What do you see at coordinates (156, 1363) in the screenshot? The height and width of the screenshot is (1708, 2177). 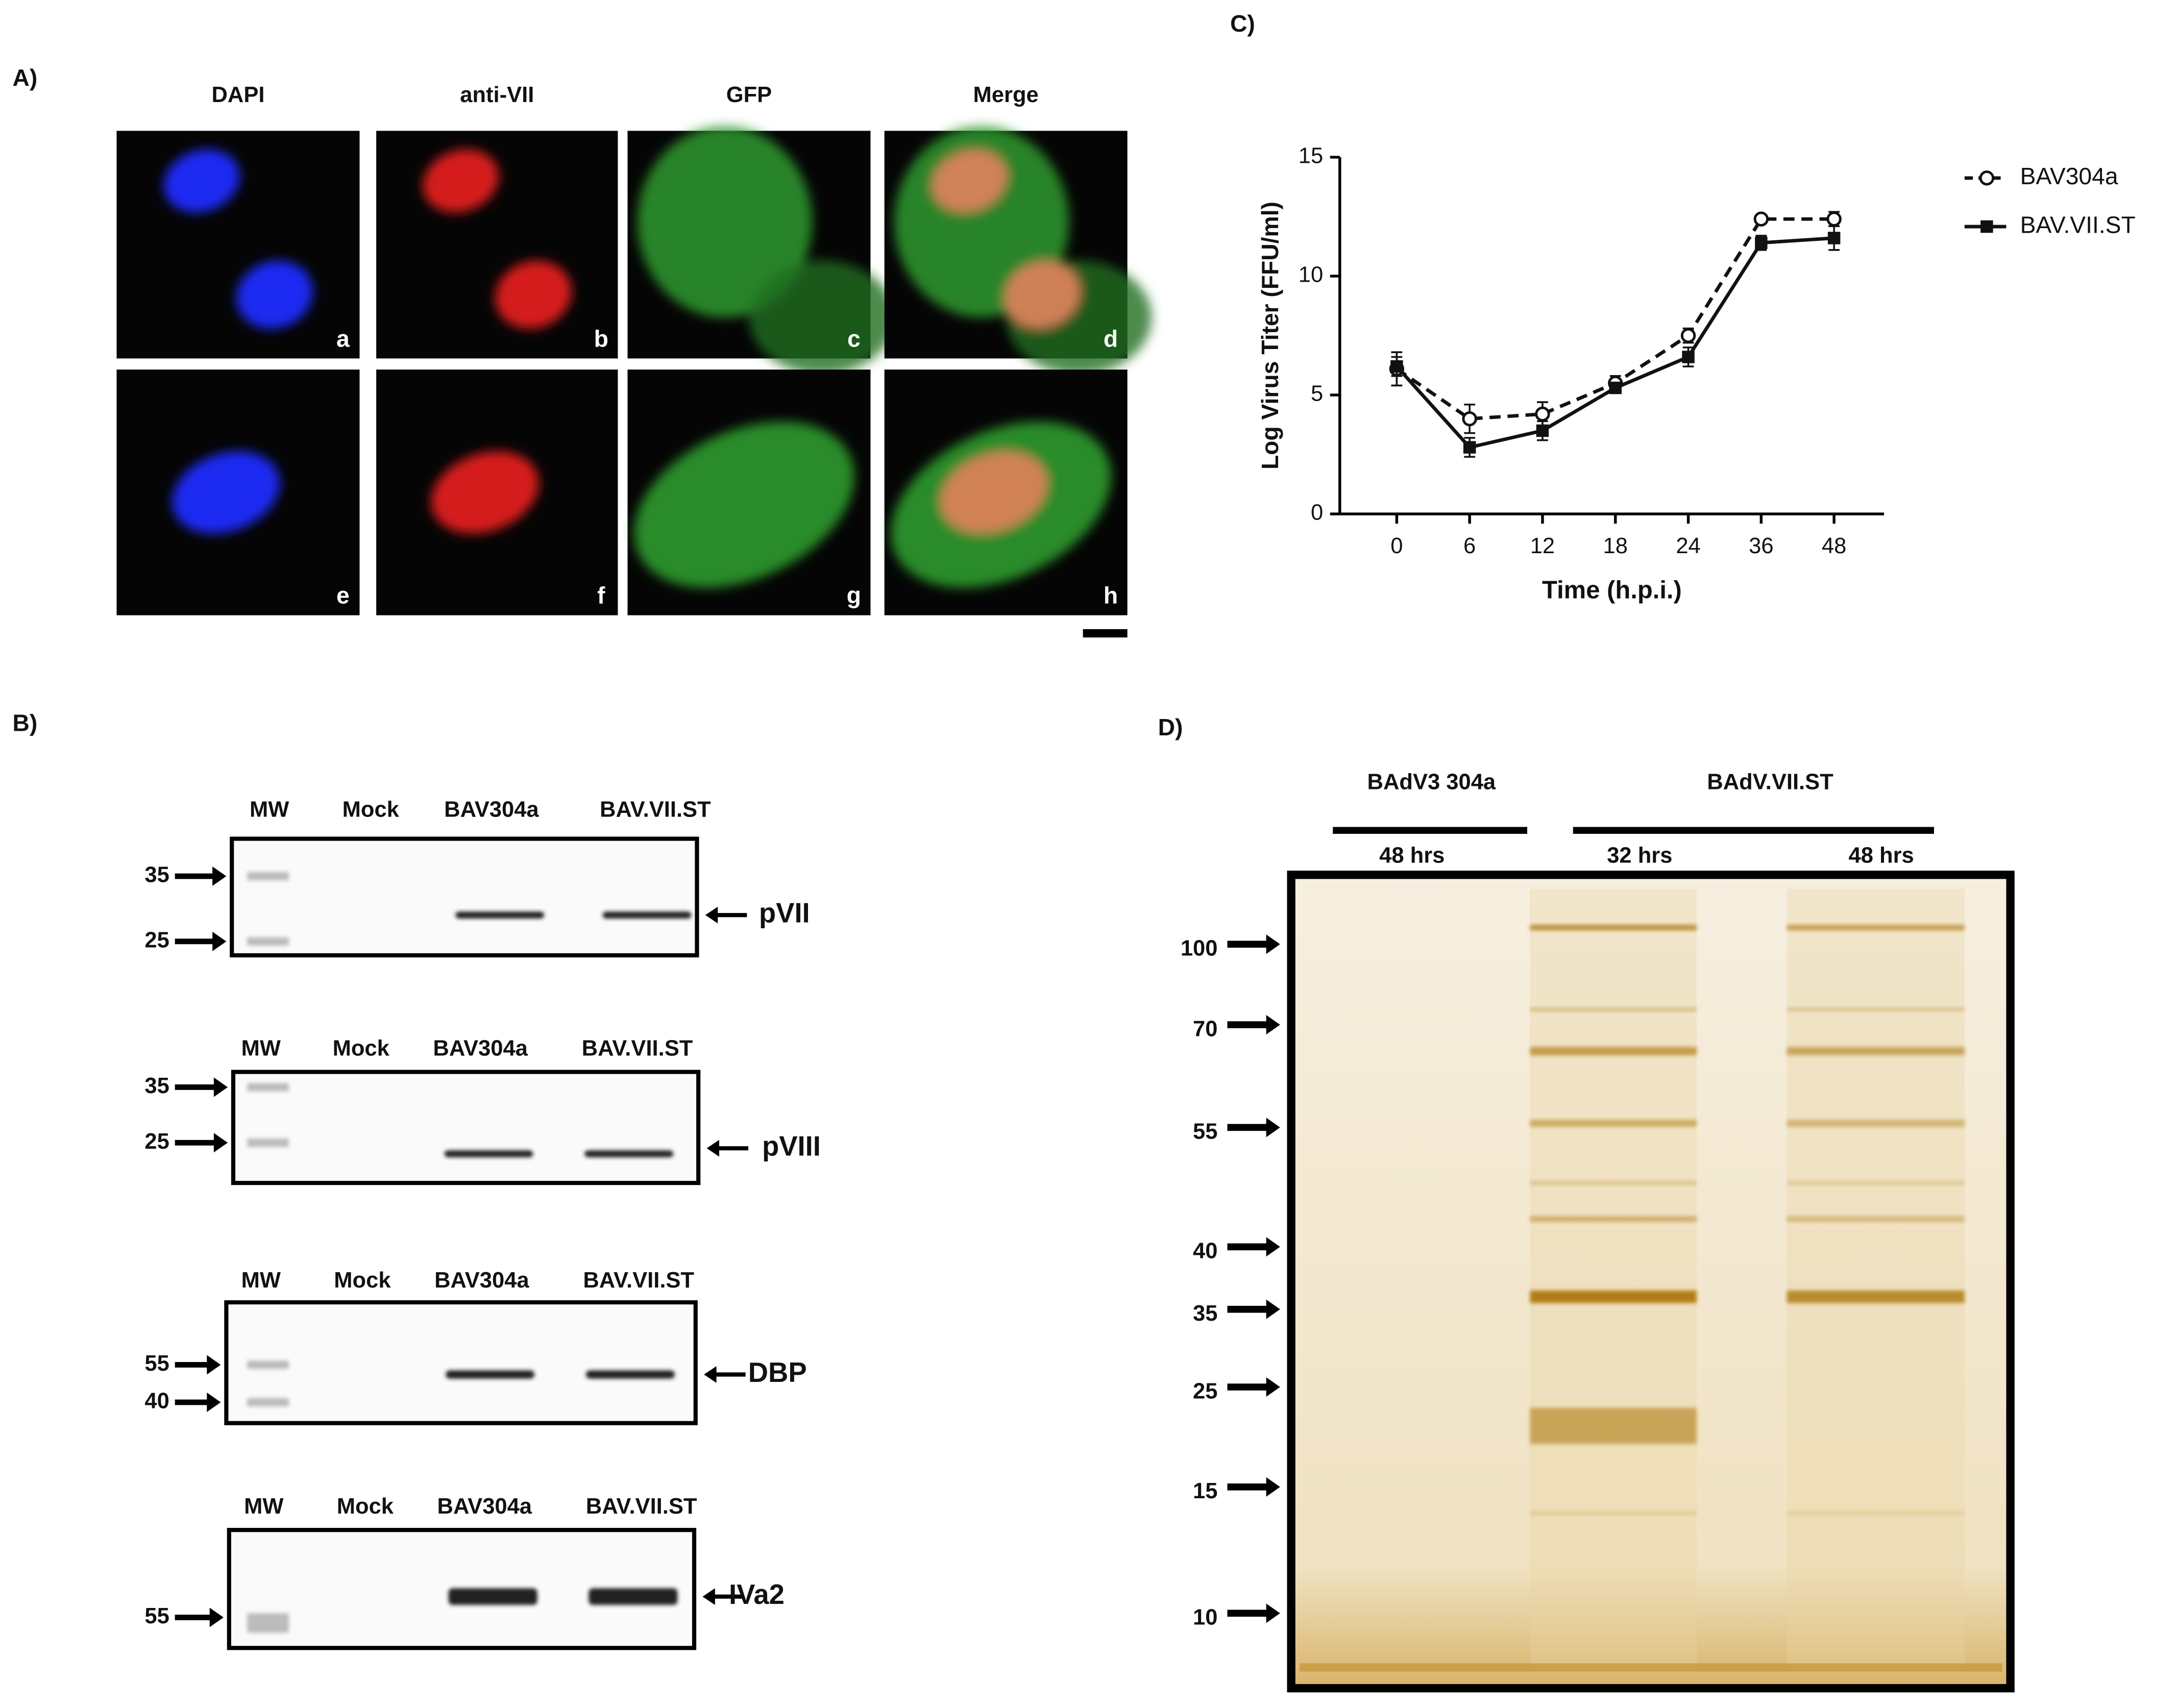 I see `label: 55` at bounding box center [156, 1363].